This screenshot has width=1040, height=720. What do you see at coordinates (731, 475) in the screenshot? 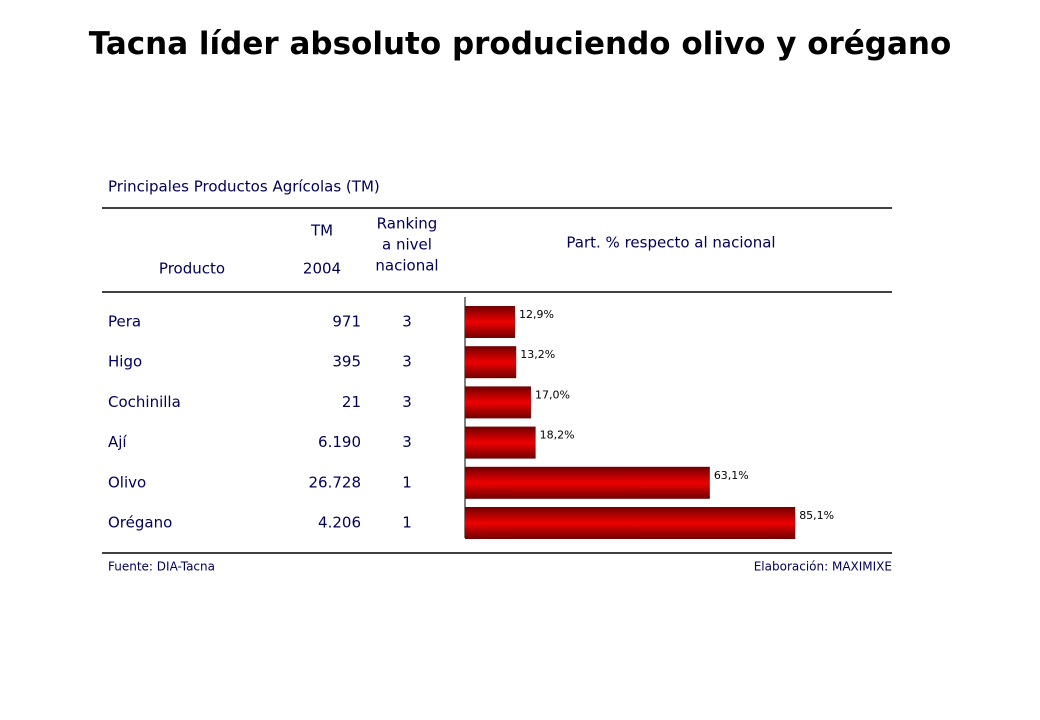
I see `value-label: 63,1%` at bounding box center [731, 475].